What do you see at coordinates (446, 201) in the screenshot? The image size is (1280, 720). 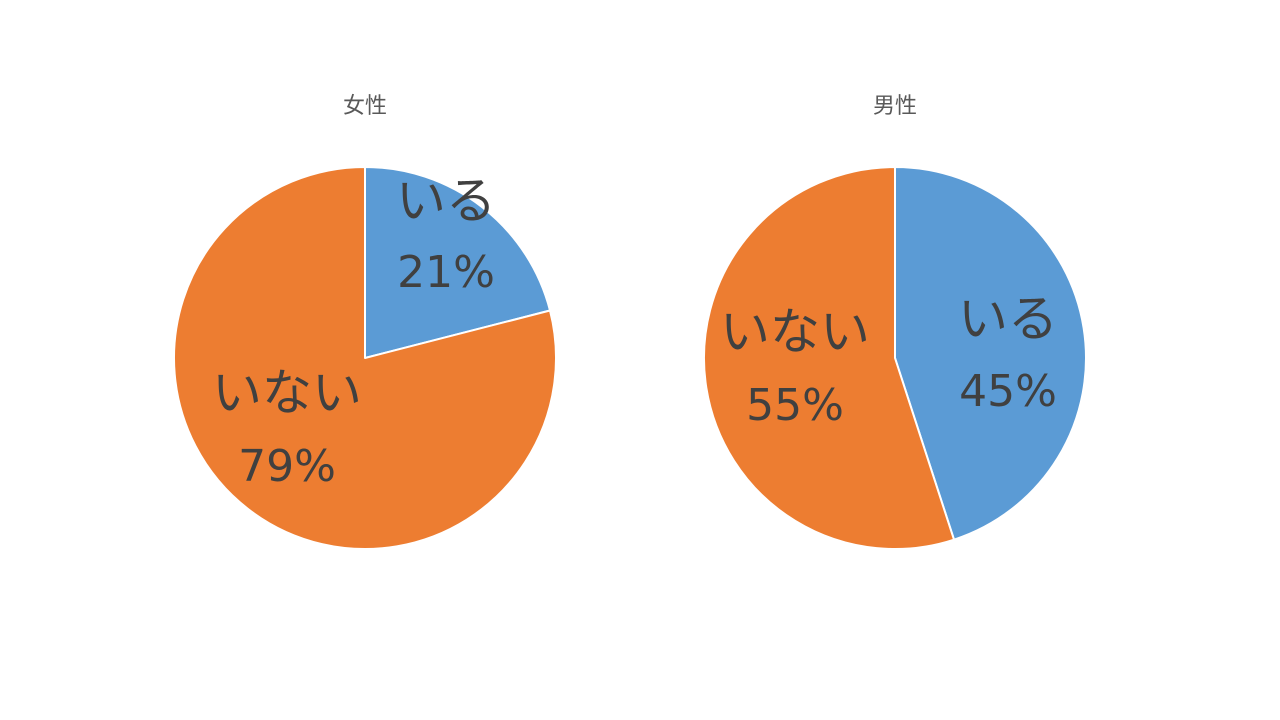 I see `data-label-name-female-iru: いる` at bounding box center [446, 201].